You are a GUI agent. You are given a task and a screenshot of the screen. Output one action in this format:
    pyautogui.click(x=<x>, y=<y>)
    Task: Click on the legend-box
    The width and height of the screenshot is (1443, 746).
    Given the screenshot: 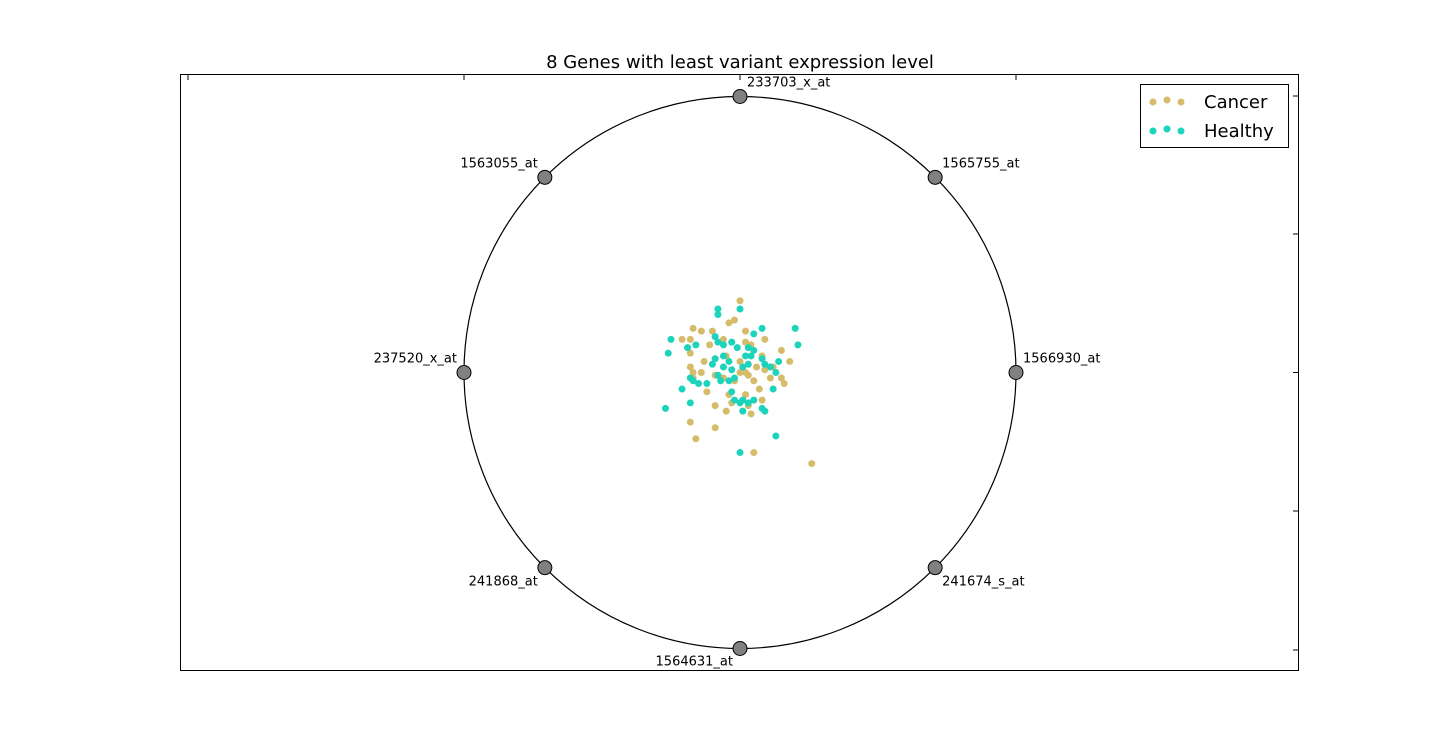 What is the action you would take?
    pyautogui.click(x=1214, y=116)
    